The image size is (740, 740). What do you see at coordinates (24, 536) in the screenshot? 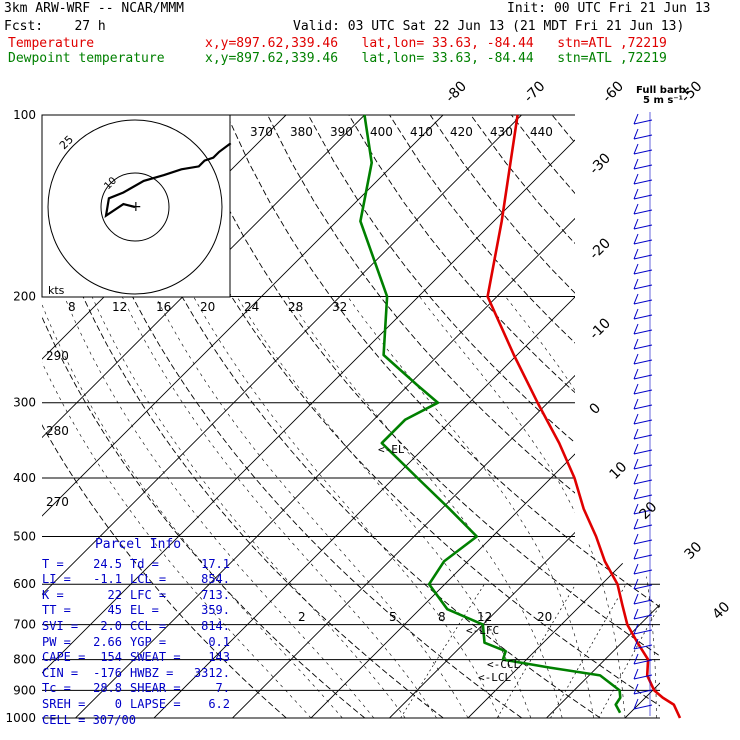
I see `pressure-tick-label: 500` at bounding box center [24, 536].